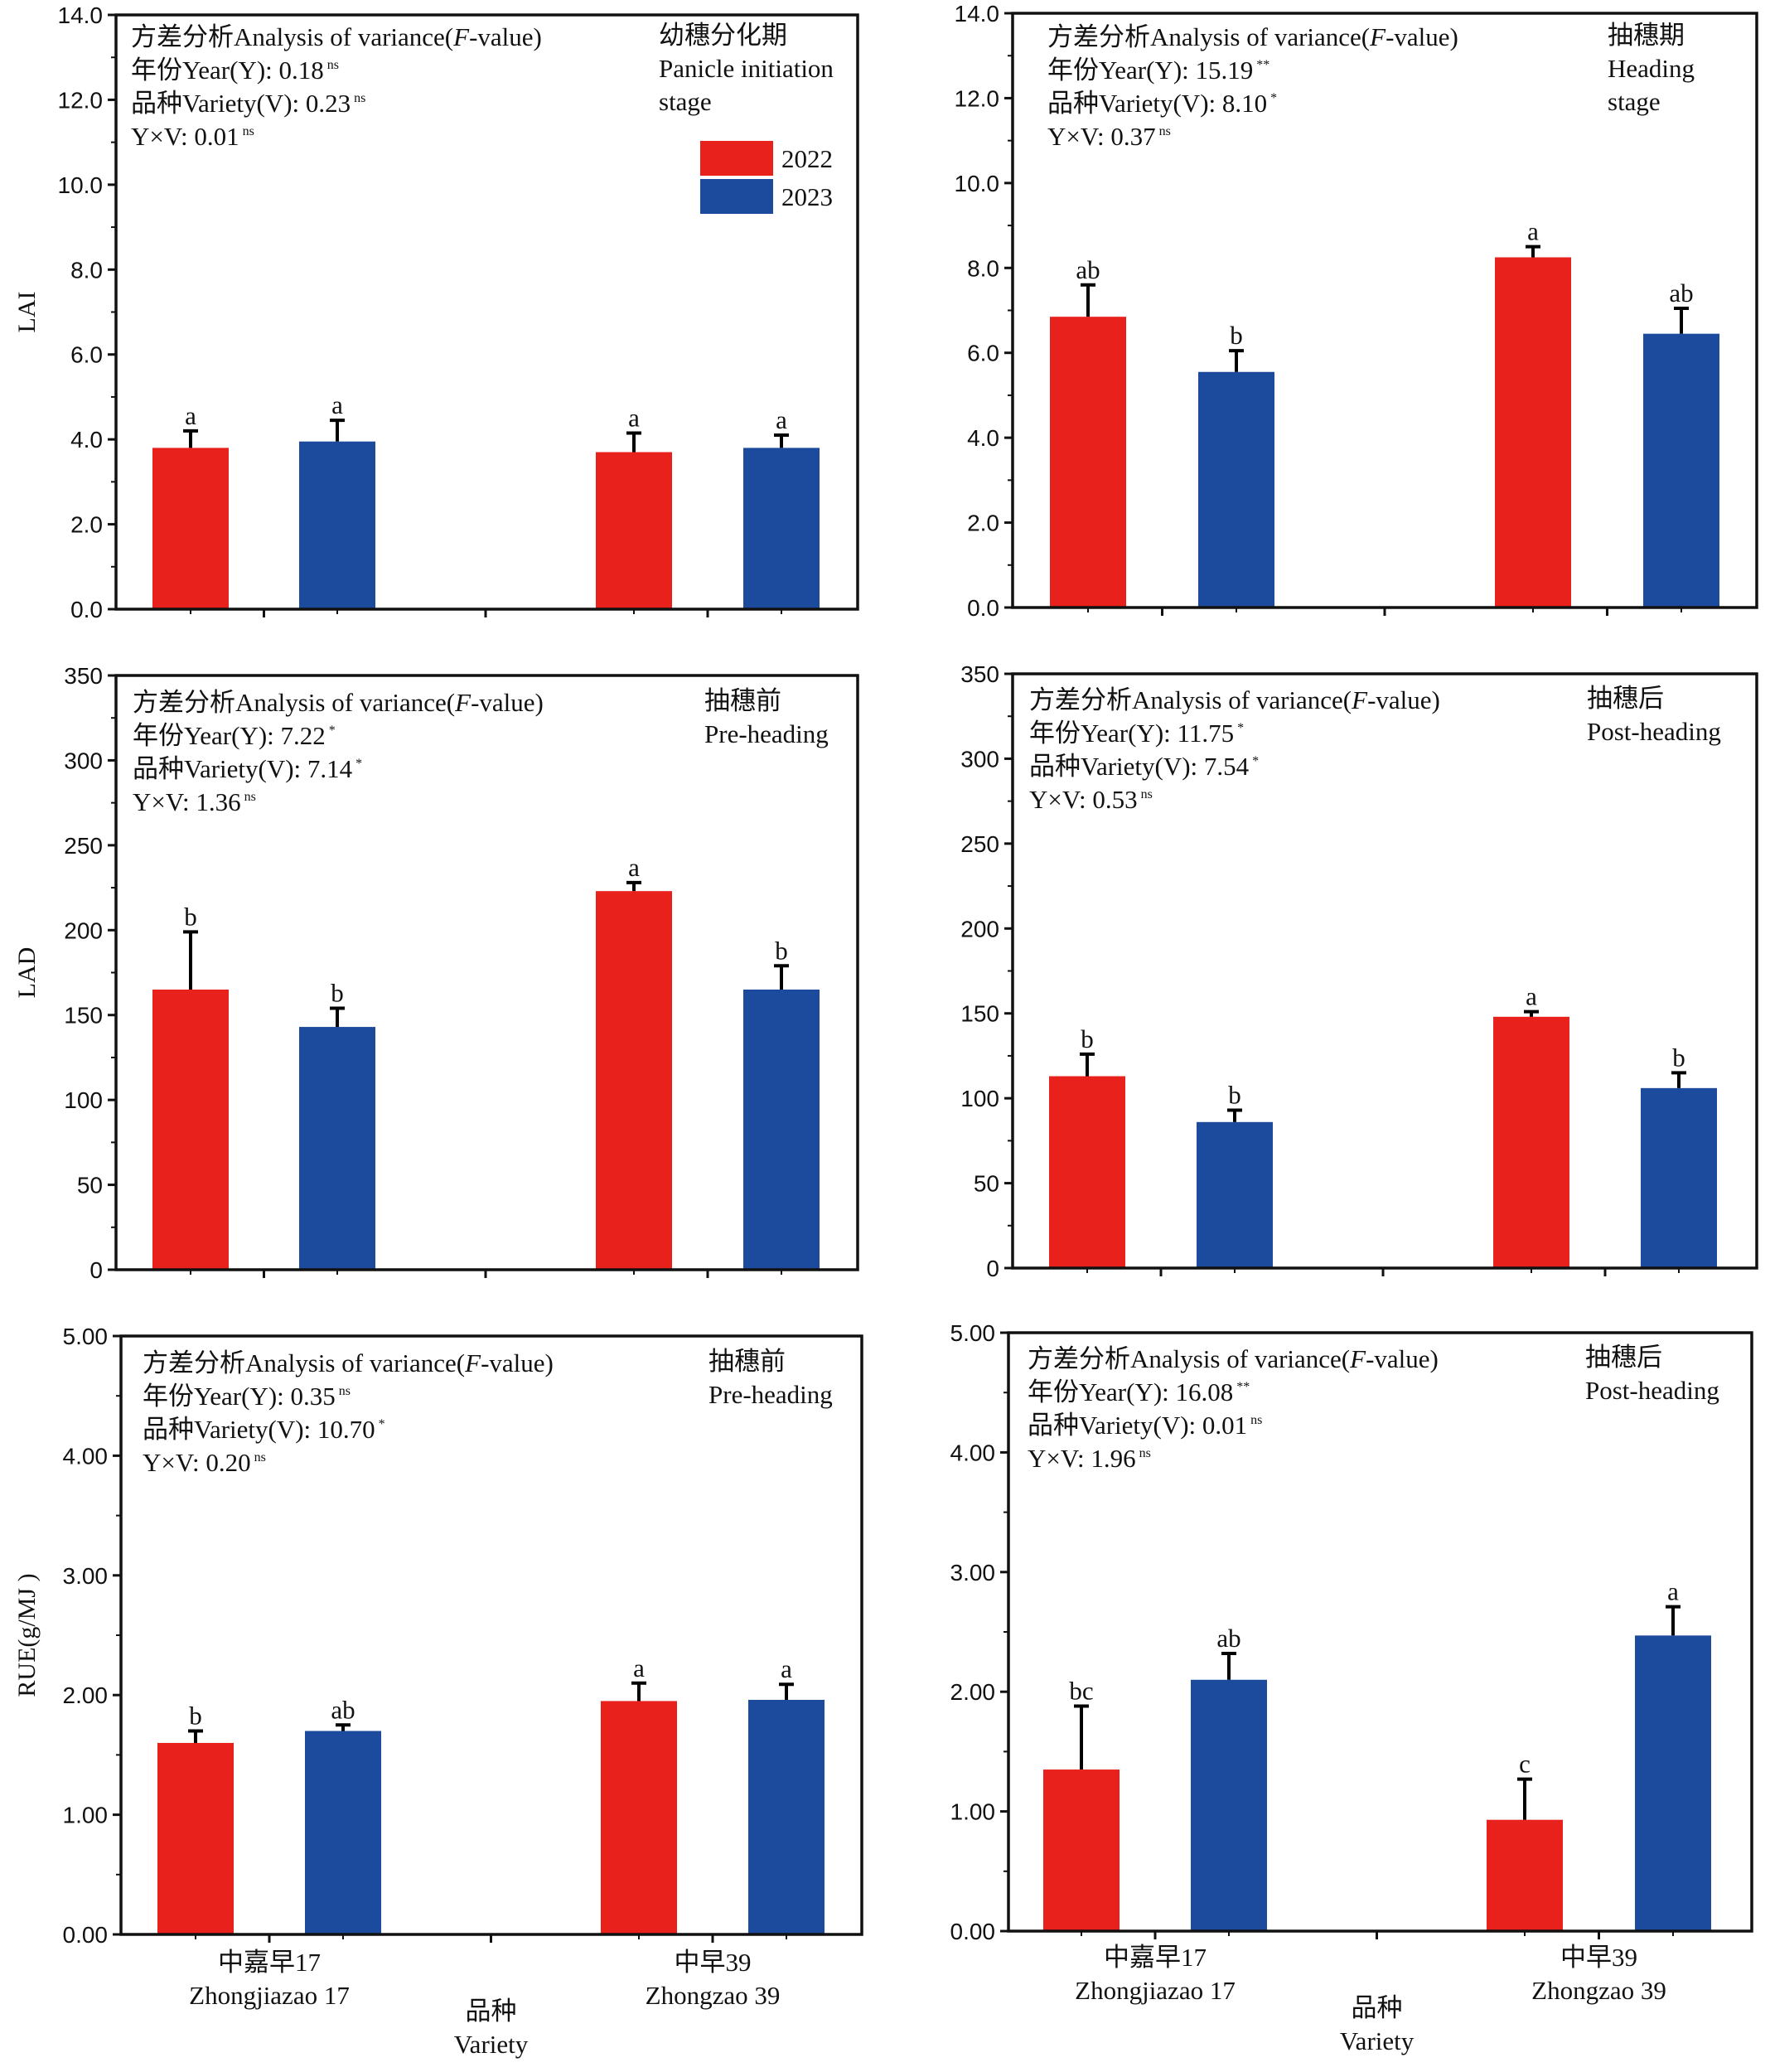  What do you see at coordinates (1654, 731) in the screenshot?
I see `stage-label: Post-heading` at bounding box center [1654, 731].